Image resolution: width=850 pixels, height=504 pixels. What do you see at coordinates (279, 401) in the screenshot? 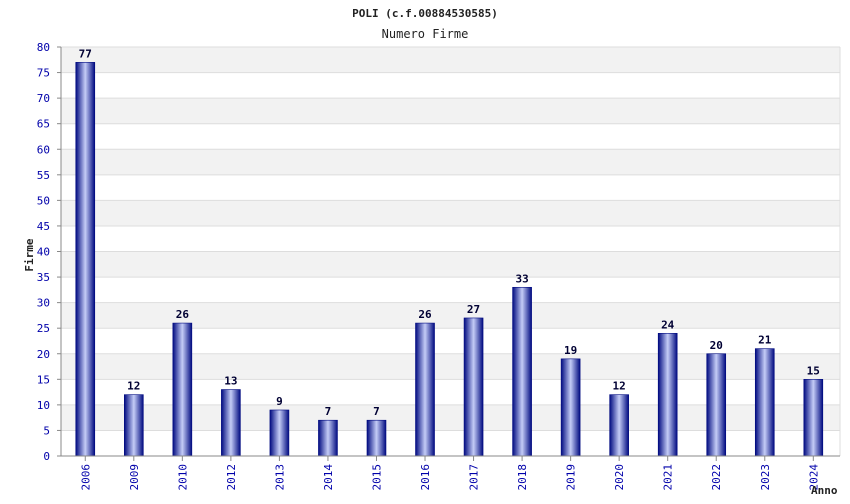
I see `data-label: 9` at bounding box center [279, 401].